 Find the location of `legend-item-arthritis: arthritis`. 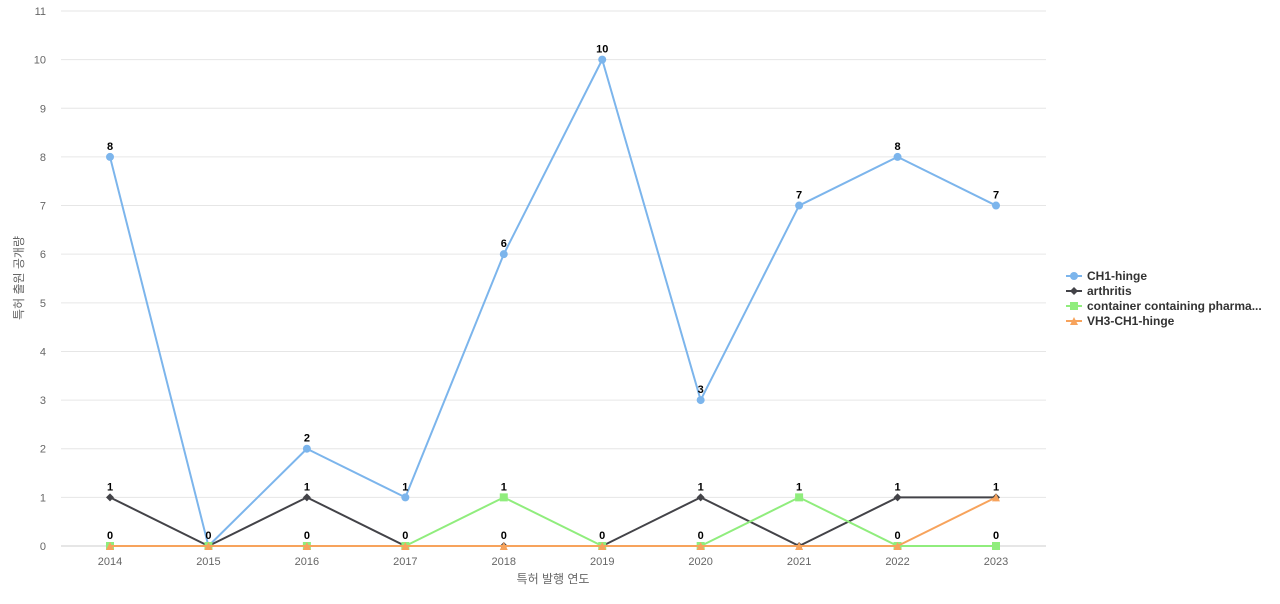

legend-item-arthritis: arthritis is located at coordinates (1099, 291).